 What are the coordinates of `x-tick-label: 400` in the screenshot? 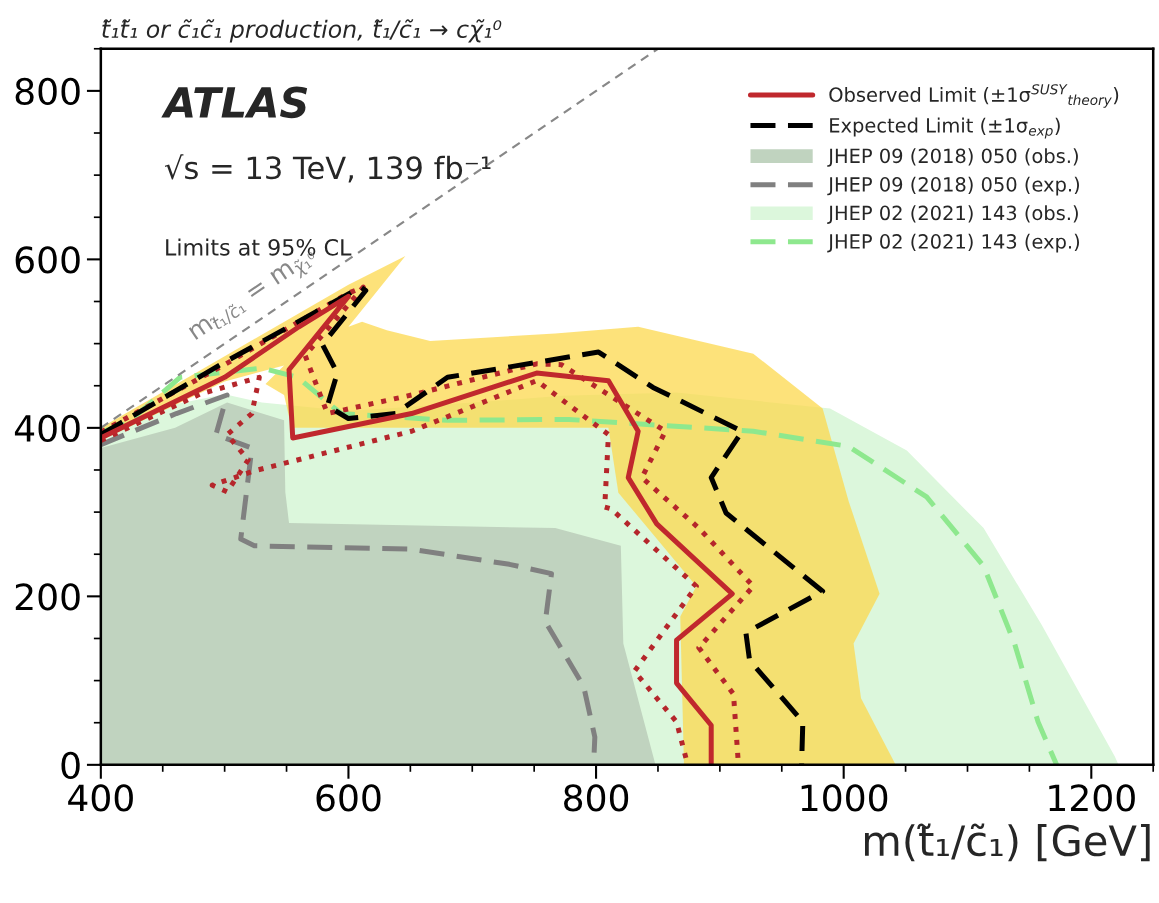 It's located at (100, 798).